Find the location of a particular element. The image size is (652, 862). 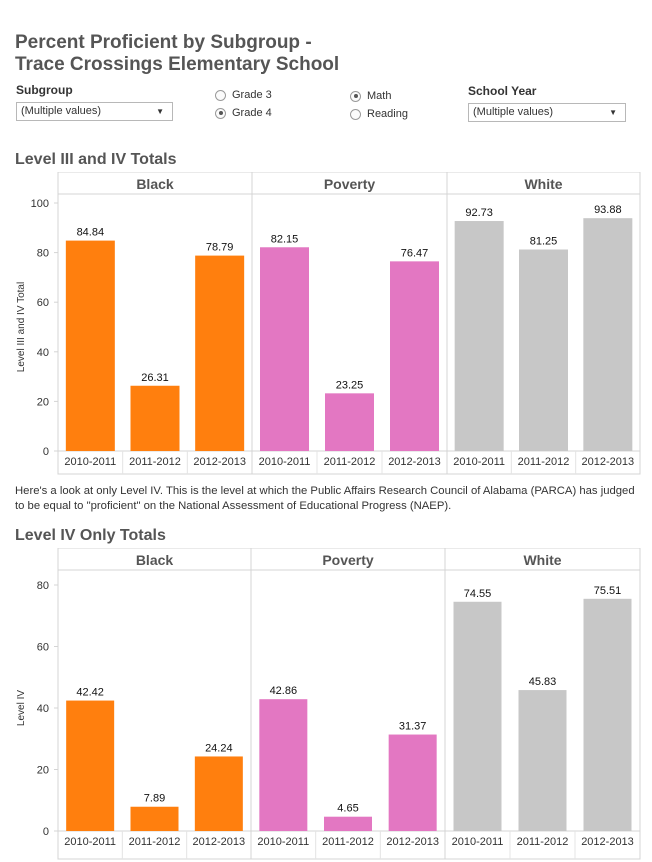

school-year-dropdown: (Multiple values) ▼ is located at coordinates (547, 112).